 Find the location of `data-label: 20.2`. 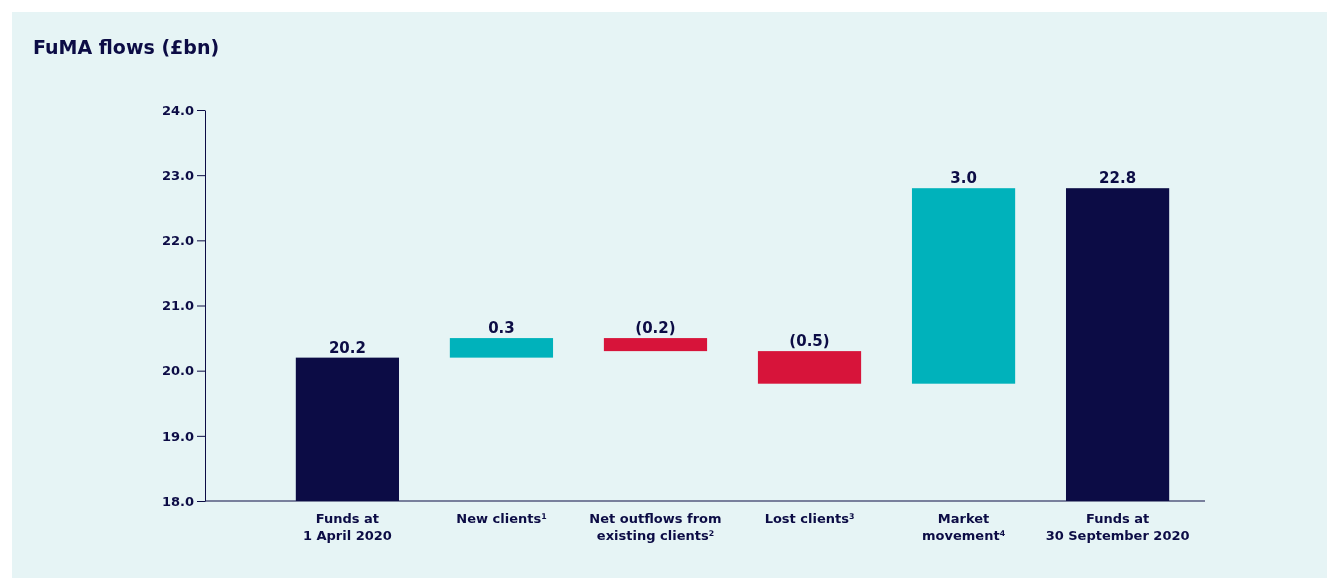

data-label: 20.2 is located at coordinates (347, 347).